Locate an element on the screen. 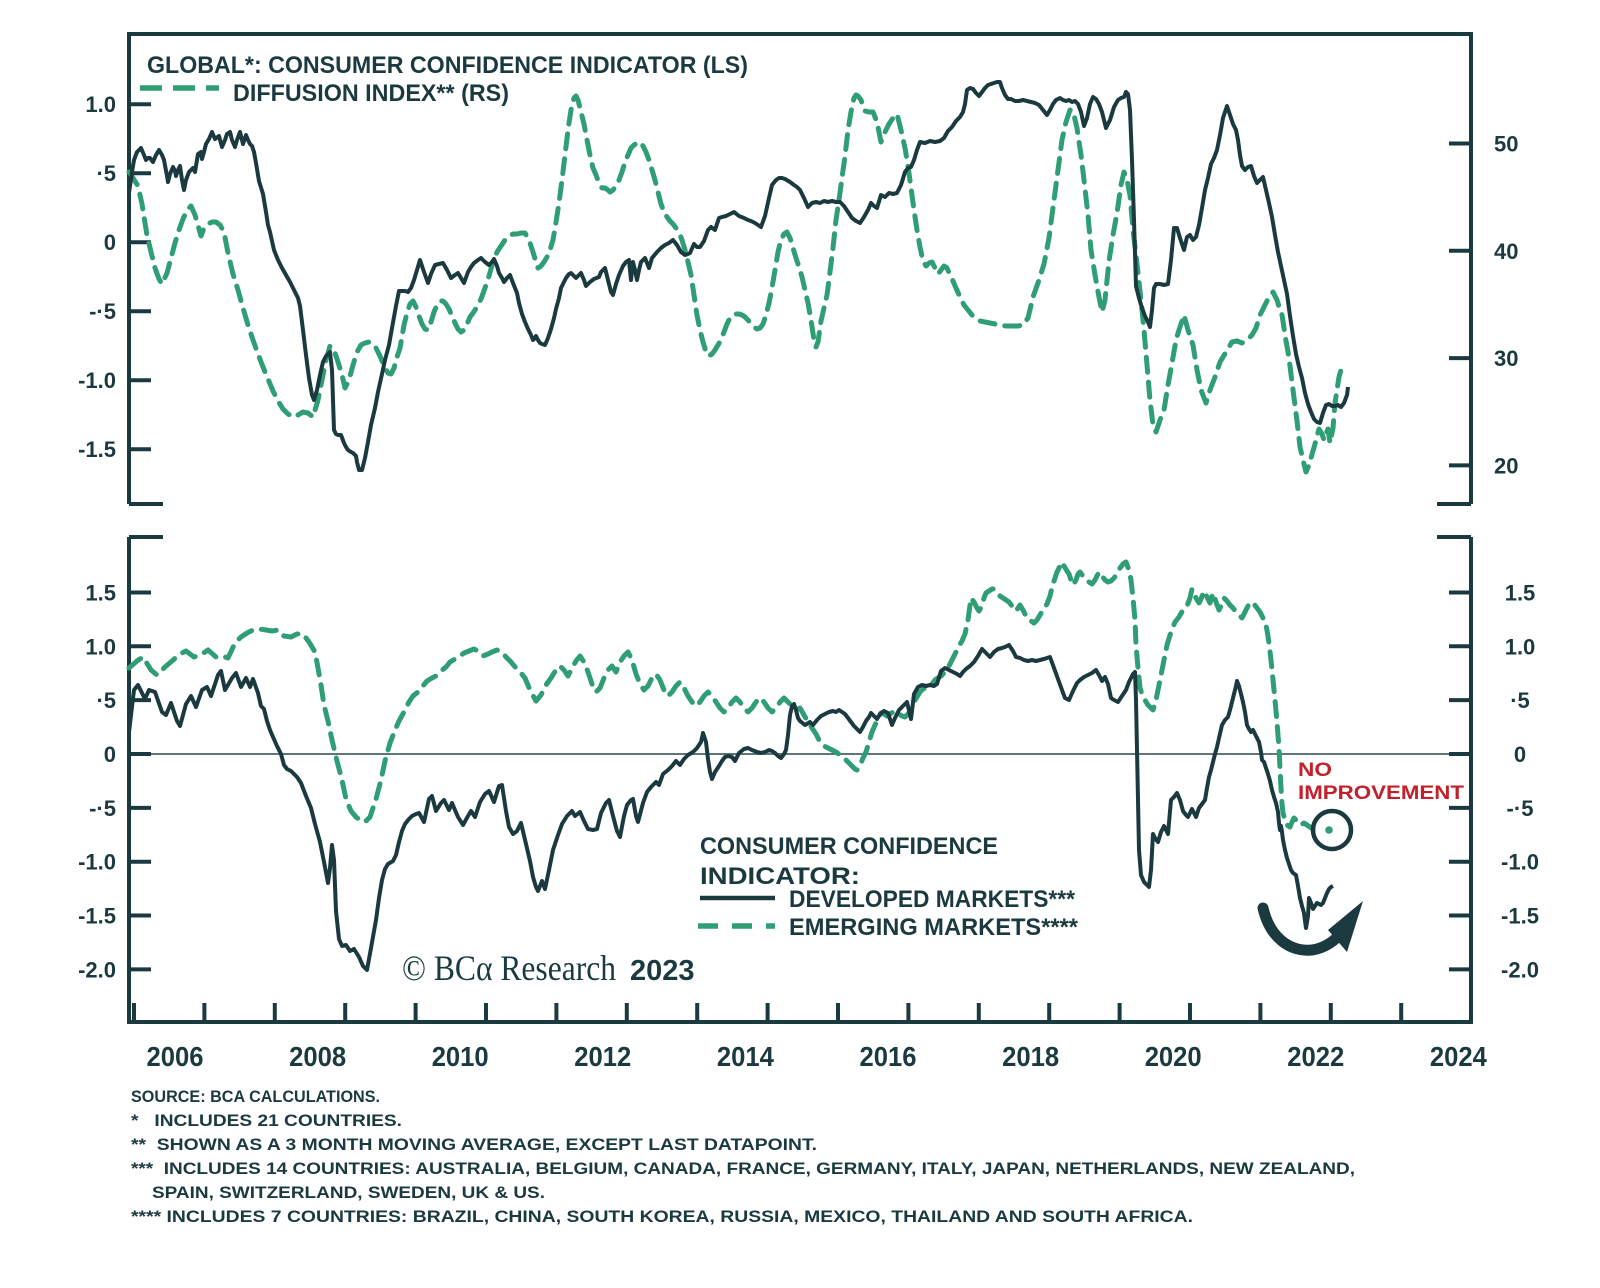 This screenshot has height=1288, width=1600. svg-text: 2012 is located at coordinates (602, 1056).